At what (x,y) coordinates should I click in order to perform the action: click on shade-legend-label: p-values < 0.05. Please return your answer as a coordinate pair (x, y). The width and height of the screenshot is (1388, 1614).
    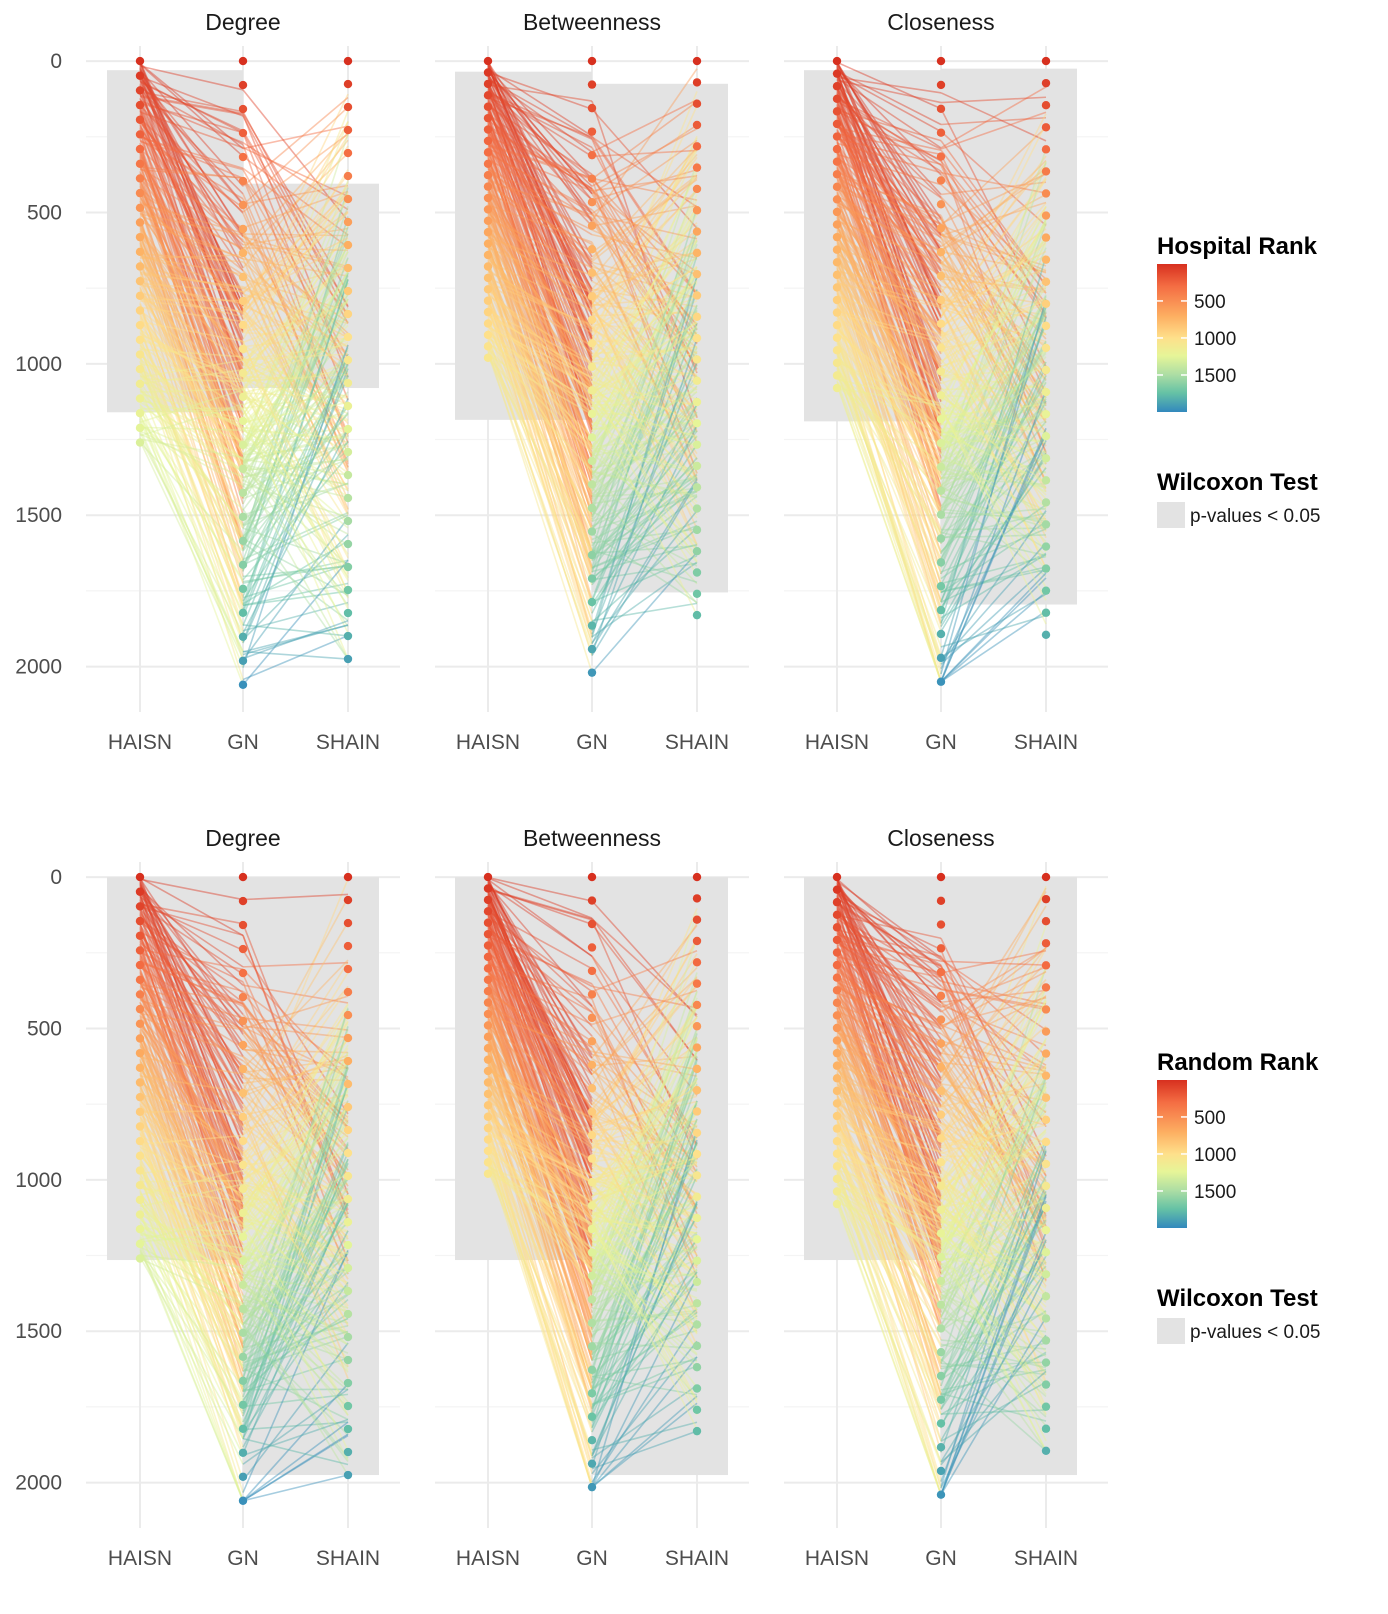
    Looking at the image, I should click on (1255, 516).